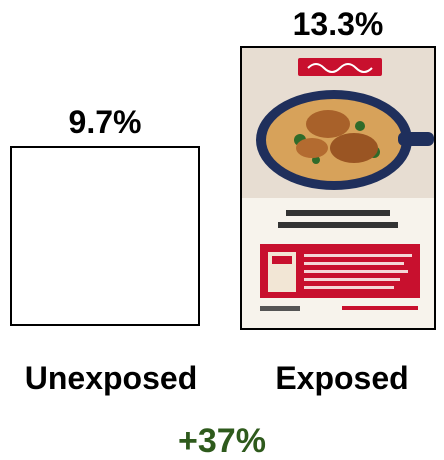 This screenshot has width=444, height=460. Describe the element at coordinates (338, 24) in the screenshot. I see `value-label-exposed: 13.3%` at that location.